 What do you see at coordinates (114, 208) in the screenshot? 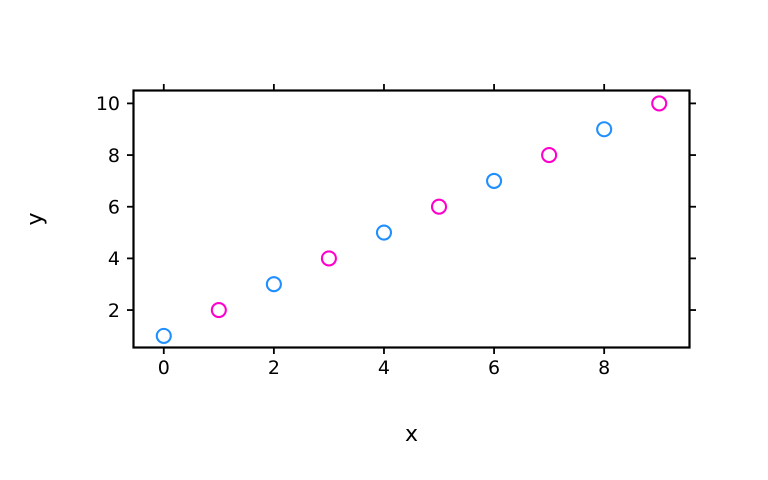
I see `y-tick-label: 6` at bounding box center [114, 208].